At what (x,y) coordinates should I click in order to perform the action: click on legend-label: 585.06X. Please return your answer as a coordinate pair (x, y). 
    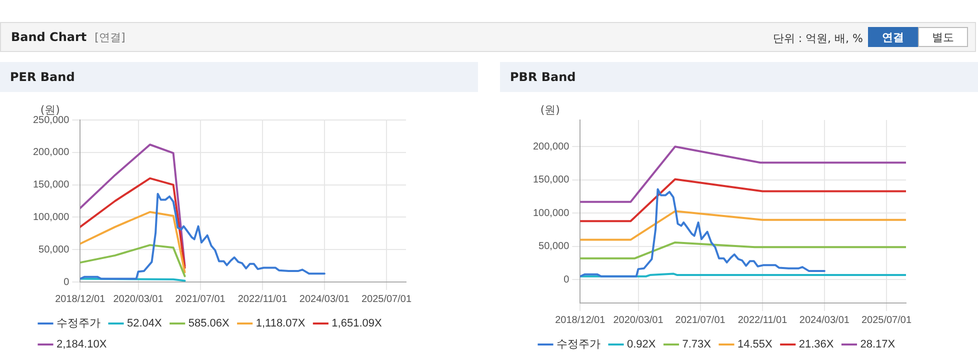
    Looking at the image, I should click on (209, 324).